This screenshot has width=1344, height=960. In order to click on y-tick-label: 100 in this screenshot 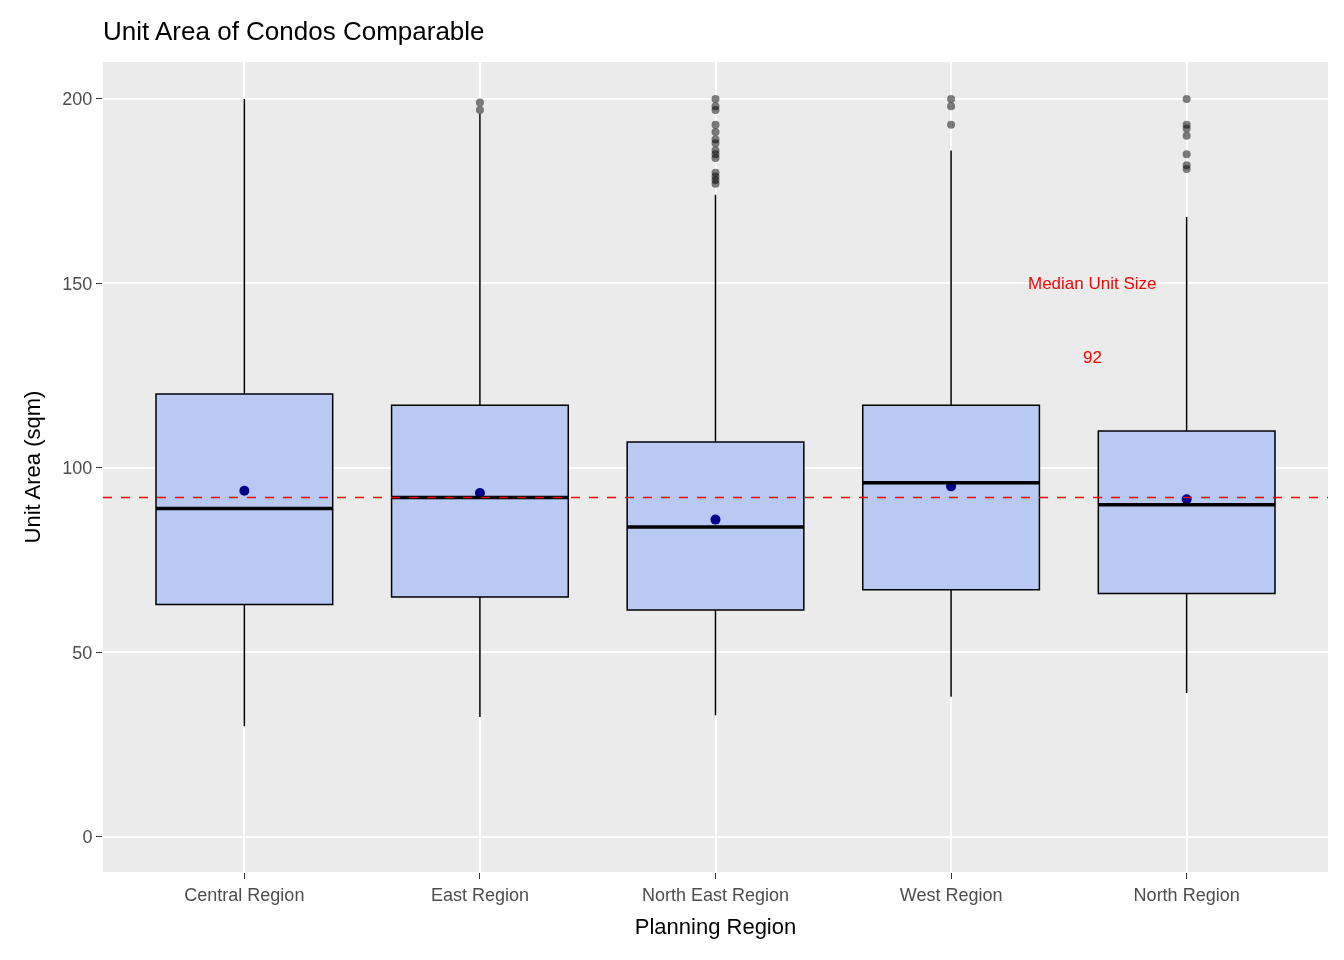, I will do `click(77, 468)`.